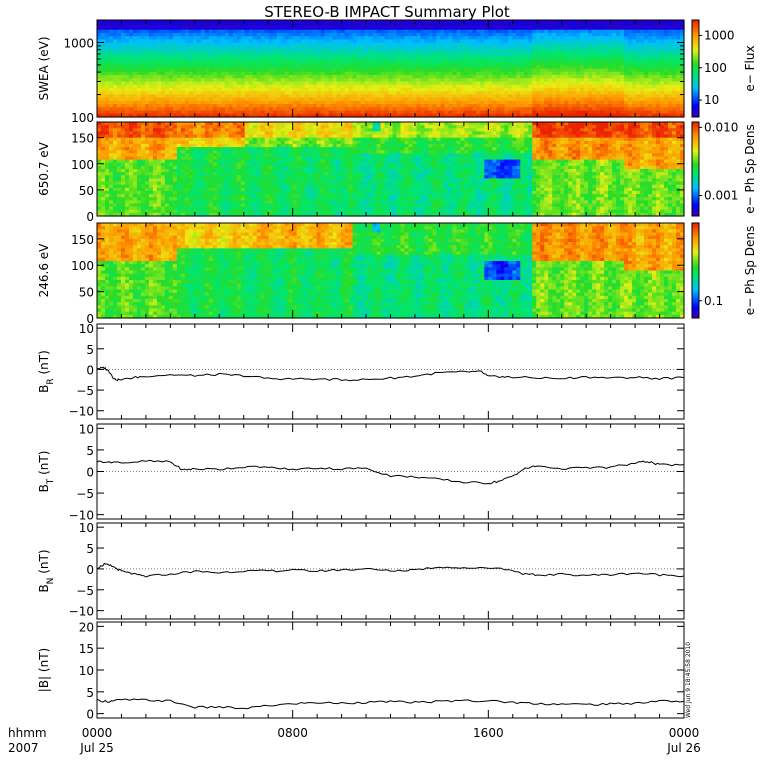 The height and width of the screenshot is (780, 780). What do you see at coordinates (387, 12) in the screenshot?
I see `plot-title: STEREO-B IMPACT Summary Plot` at bounding box center [387, 12].